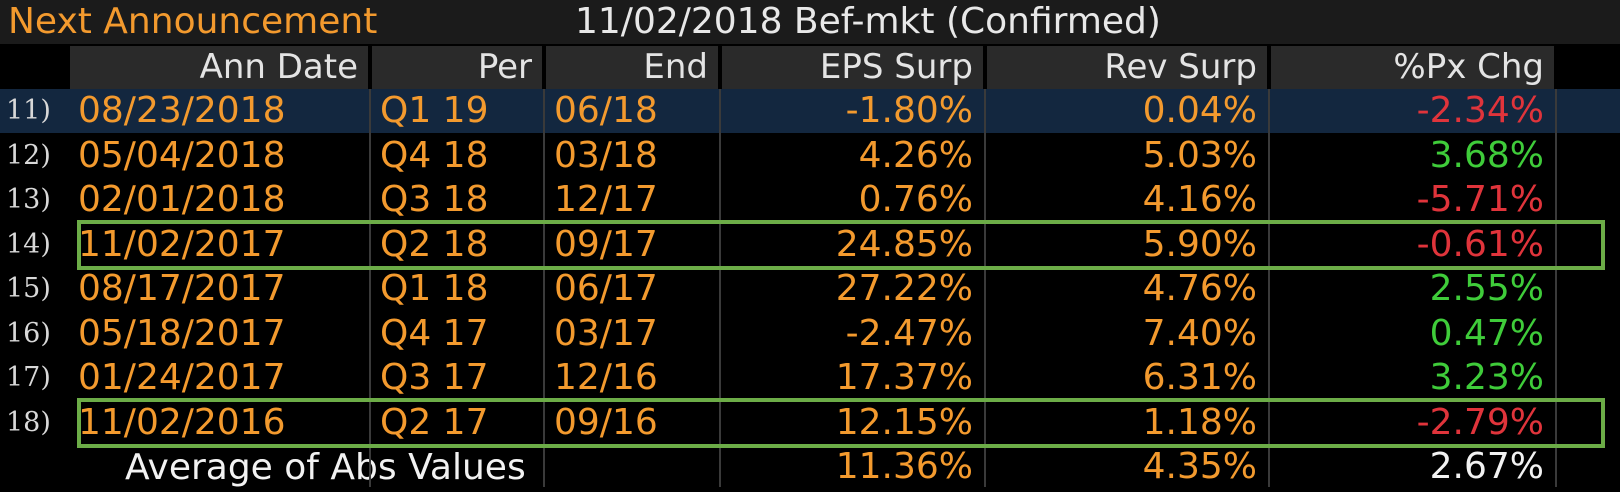 The height and width of the screenshot is (492, 1620). What do you see at coordinates (606, 333) in the screenshot?
I see `cell-end: 03/17` at bounding box center [606, 333].